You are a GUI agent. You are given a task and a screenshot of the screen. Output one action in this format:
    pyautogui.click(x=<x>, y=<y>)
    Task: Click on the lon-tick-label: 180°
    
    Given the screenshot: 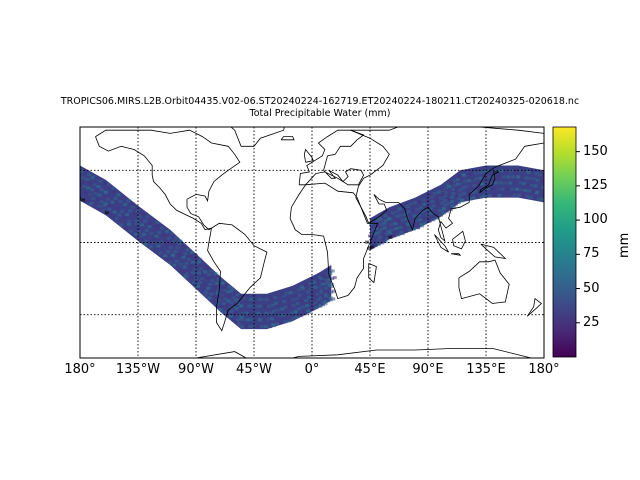 What is the action you would take?
    pyautogui.click(x=80, y=369)
    